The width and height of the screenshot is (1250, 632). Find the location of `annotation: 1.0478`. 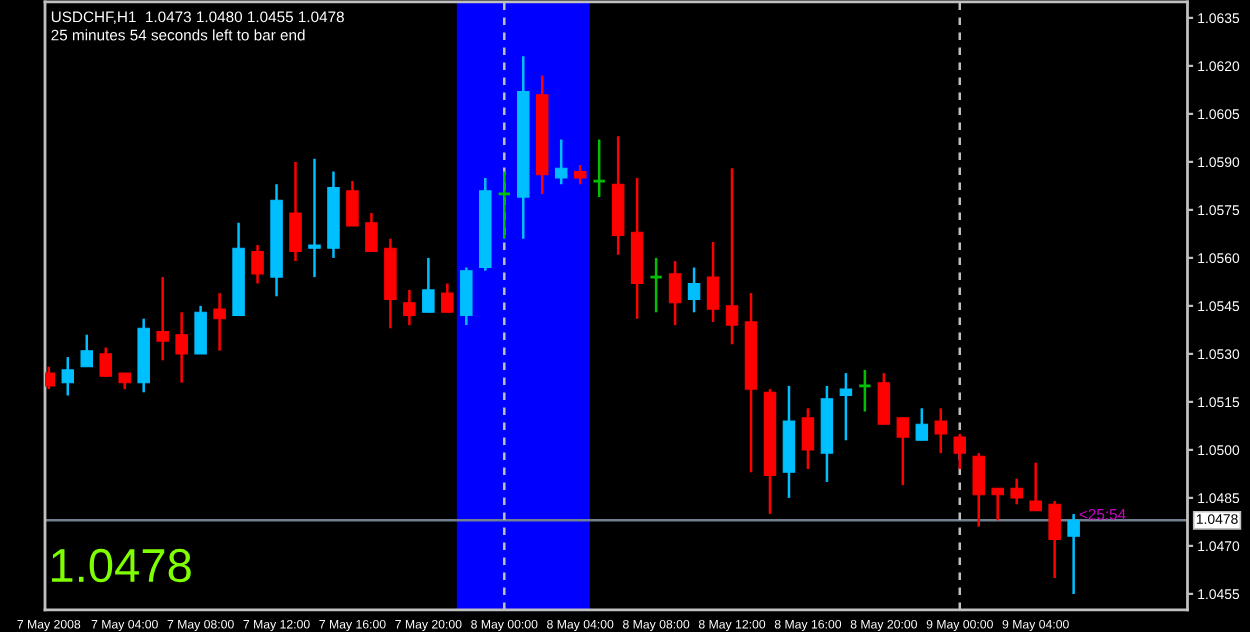

annotation: 1.0478 is located at coordinates (121, 565).